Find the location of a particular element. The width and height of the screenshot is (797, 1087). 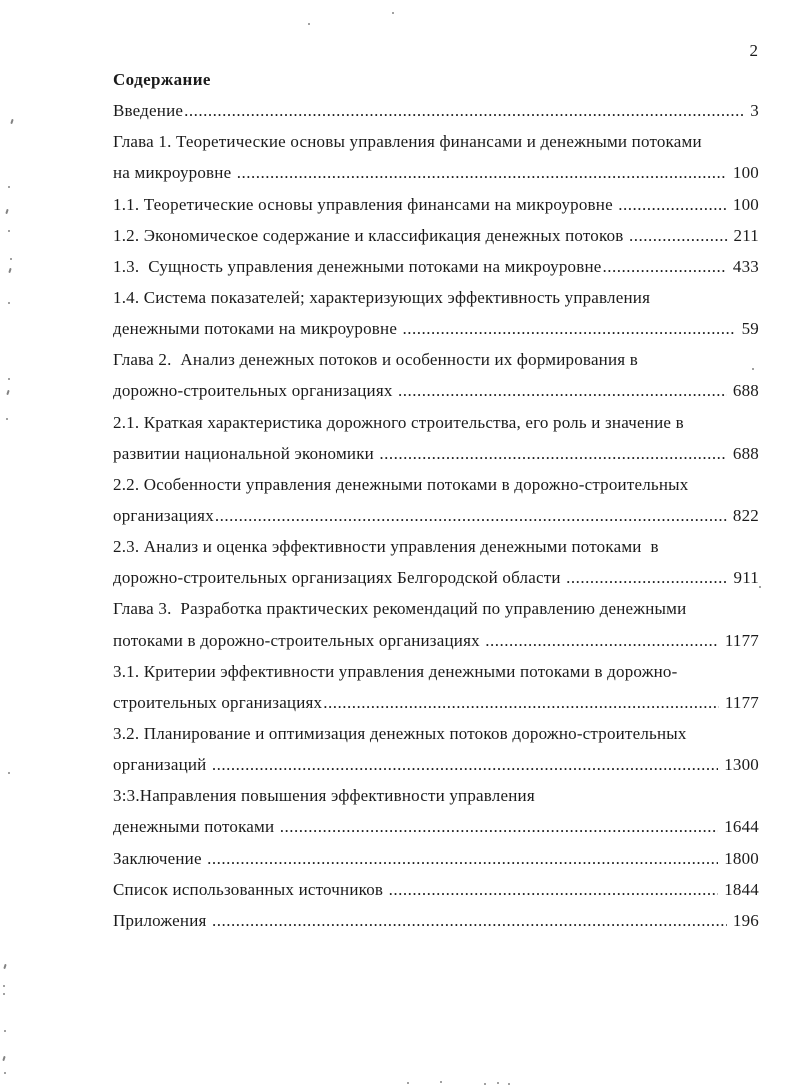

toc-page-number: 433 is located at coordinates (745, 266).